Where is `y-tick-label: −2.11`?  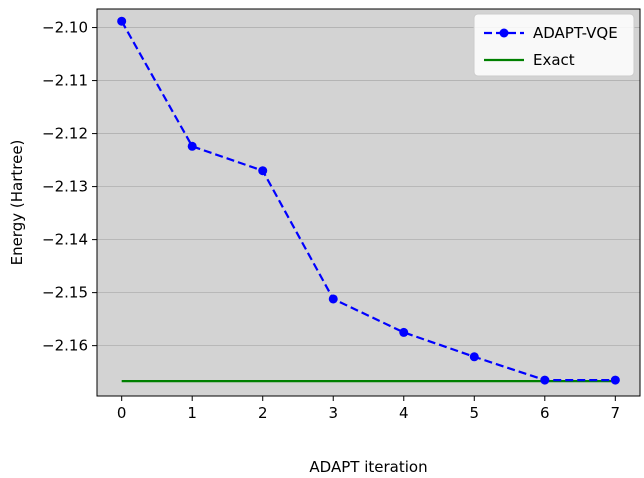 y-tick-label: −2.11 is located at coordinates (65, 81).